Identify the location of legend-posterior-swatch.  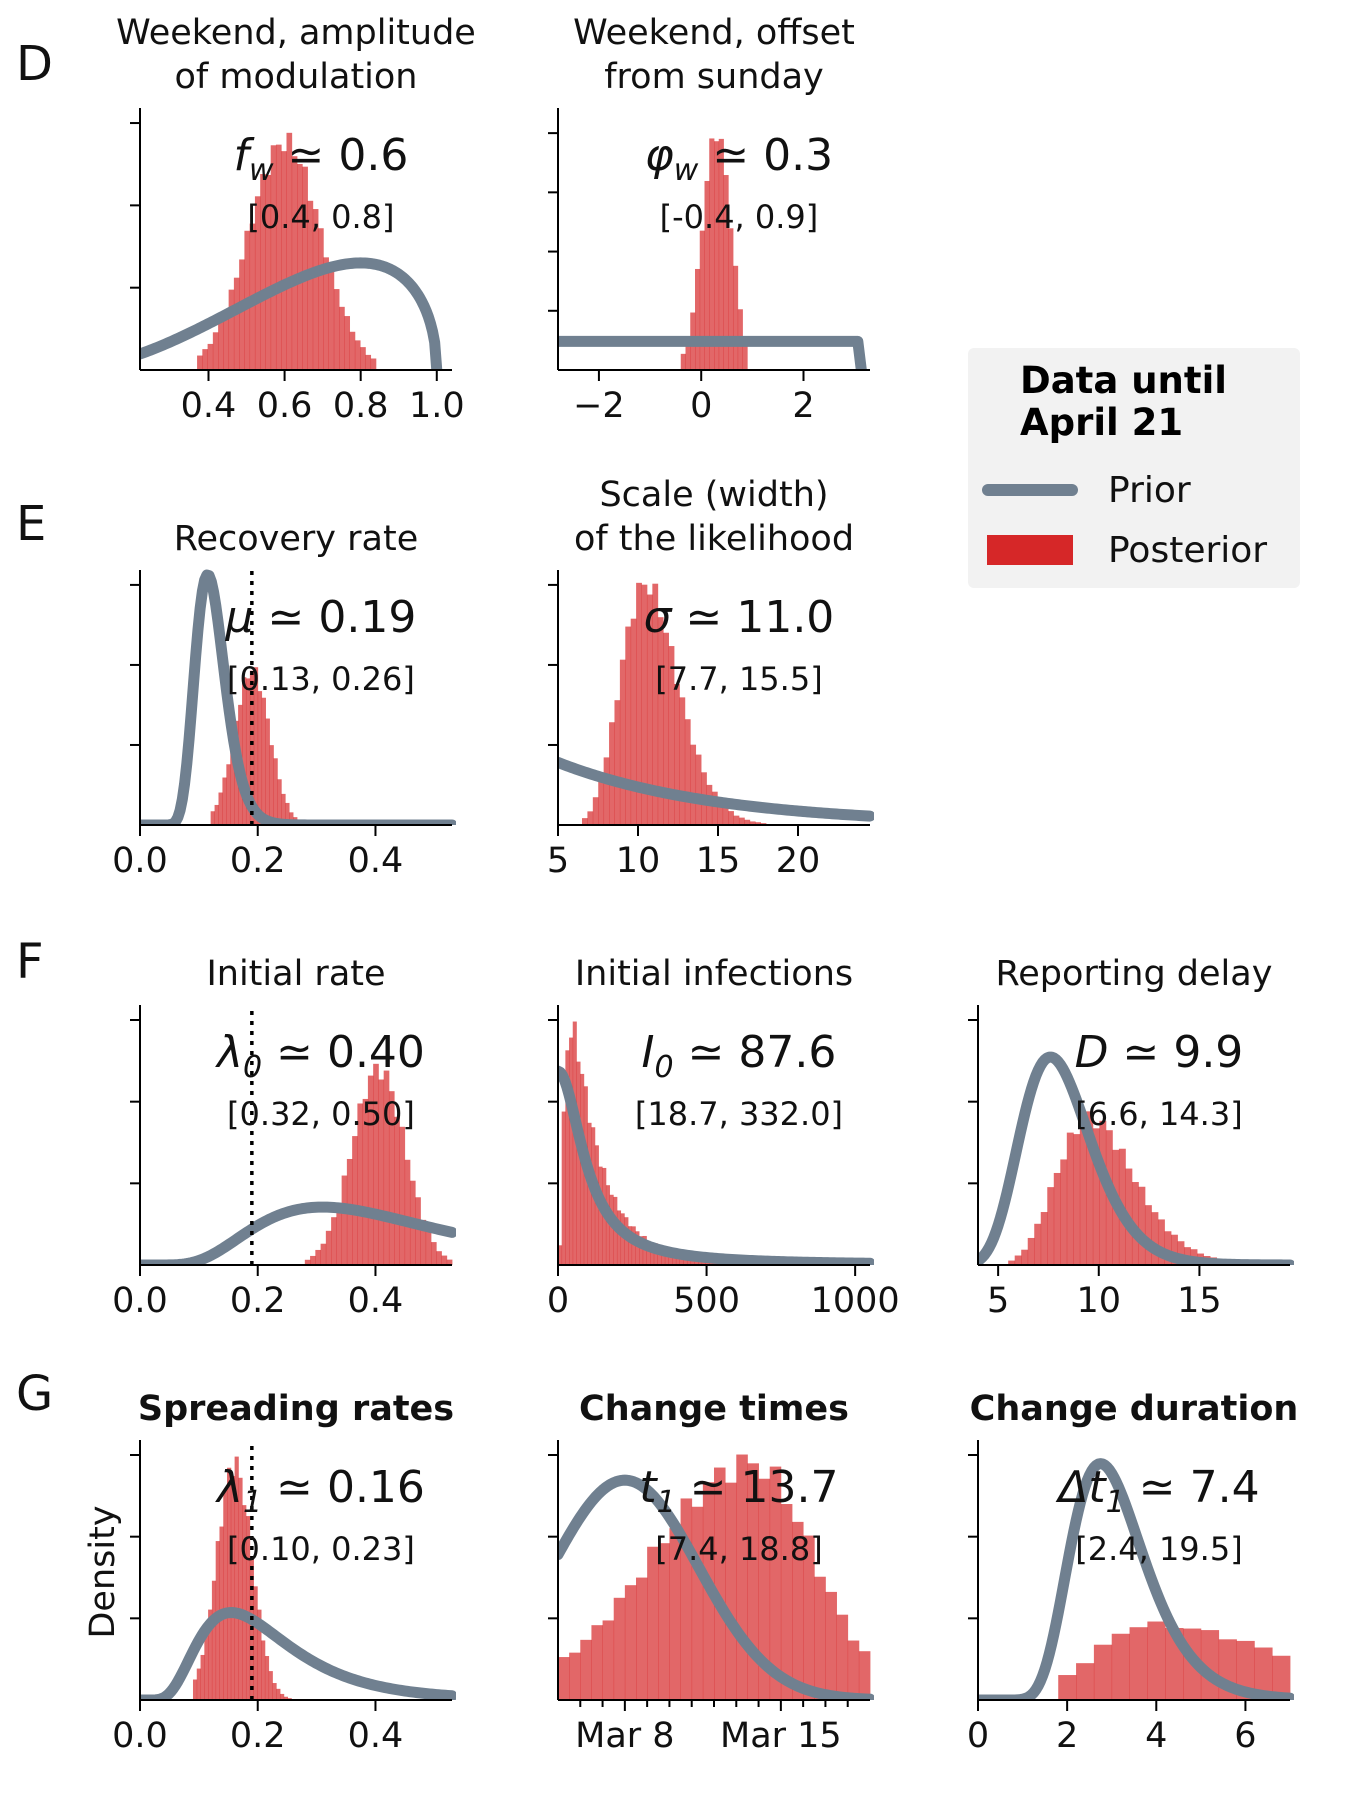
(1030, 550).